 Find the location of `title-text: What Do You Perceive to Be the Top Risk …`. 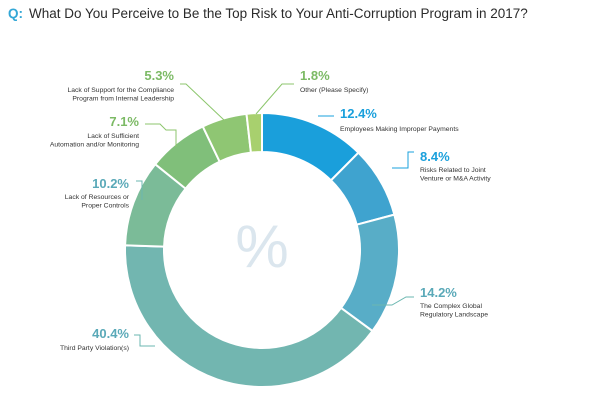

title-text: What Do You Perceive to Be the Top Risk … is located at coordinates (278, 13).